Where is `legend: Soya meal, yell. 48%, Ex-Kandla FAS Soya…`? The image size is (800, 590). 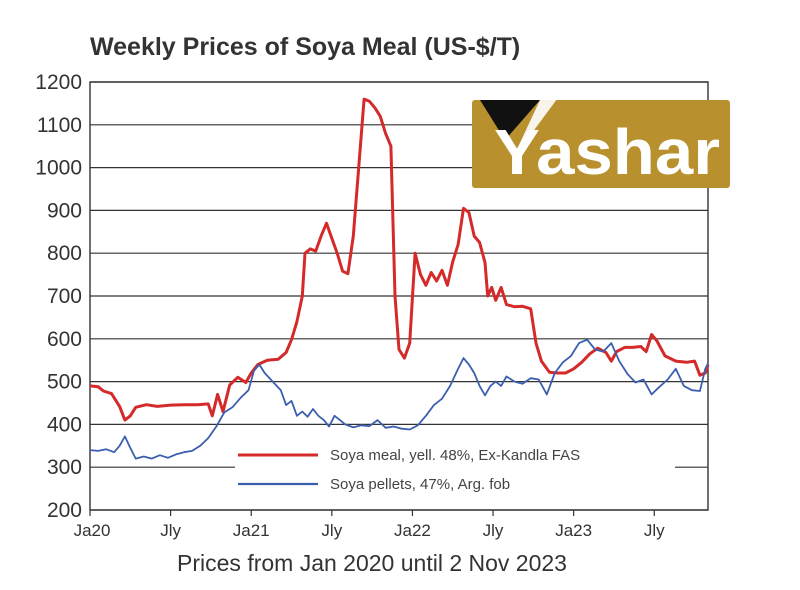
legend: Soya meal, yell. 48%, Ex-Kandla FAS Soya… is located at coordinates (455, 468).